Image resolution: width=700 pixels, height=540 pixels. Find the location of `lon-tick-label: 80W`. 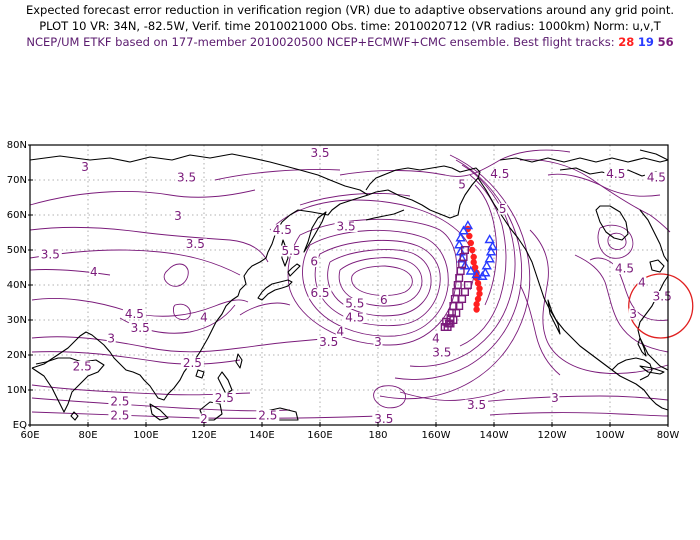

lon-tick-label: 80W is located at coordinates (668, 435).